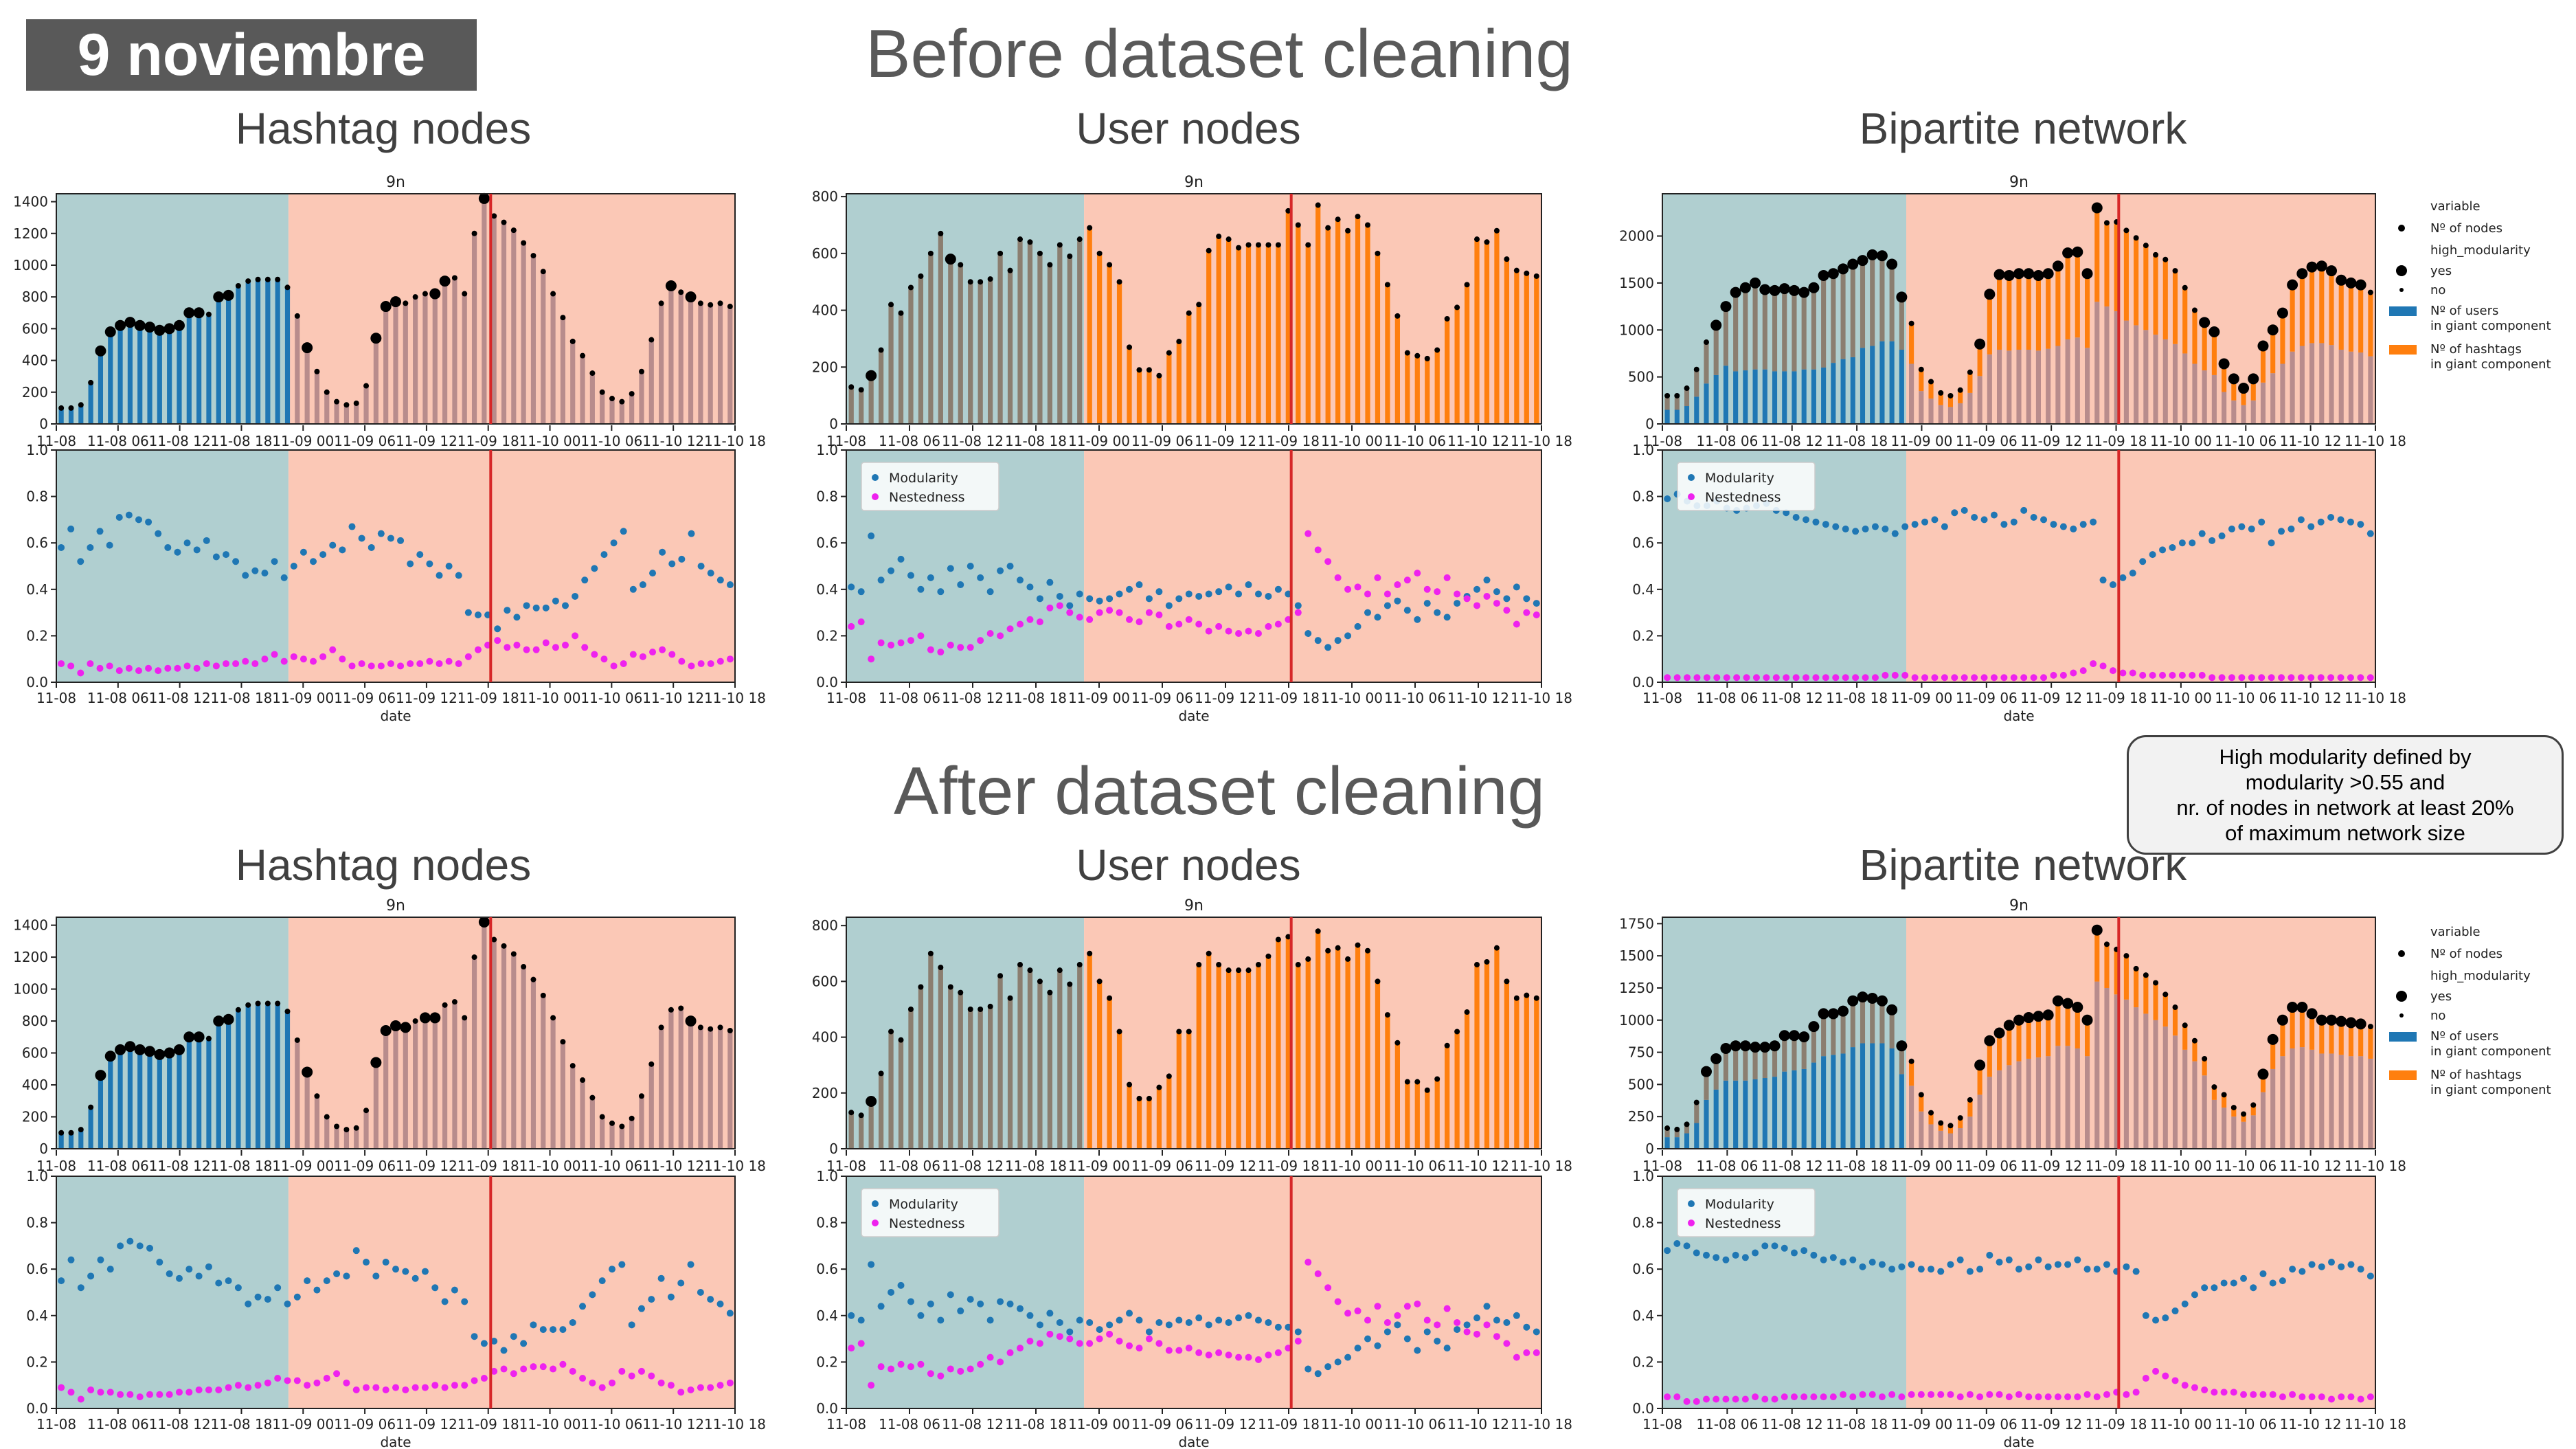 This screenshot has height=1449, width=2576. Describe the element at coordinates (1743, 1223) in the screenshot. I see `after-bip-mod-legend-nestedness: Nestedness` at that location.